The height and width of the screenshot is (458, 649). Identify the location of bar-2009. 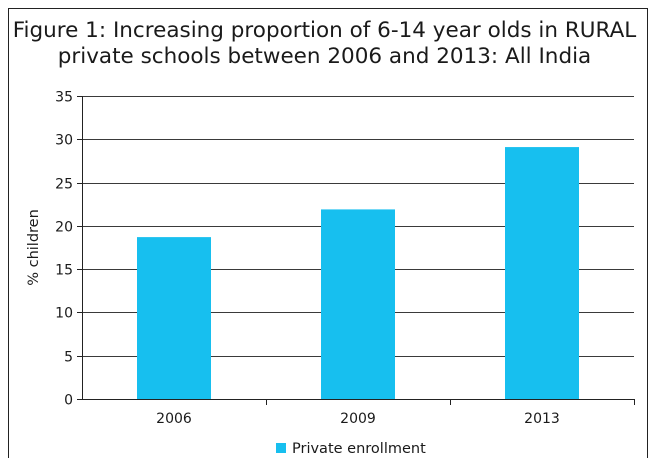
(358, 304).